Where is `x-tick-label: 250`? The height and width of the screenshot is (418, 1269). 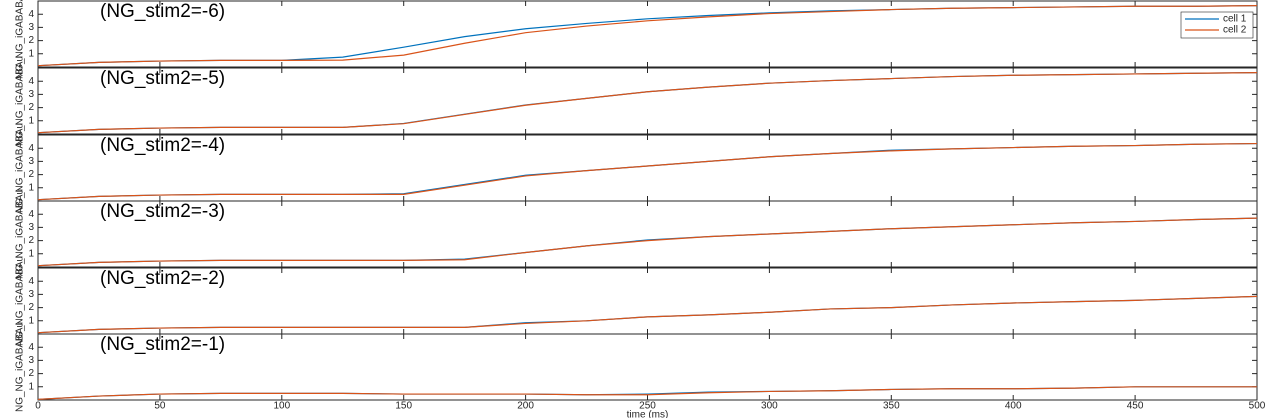
x-tick-label: 250 is located at coordinates (647, 406).